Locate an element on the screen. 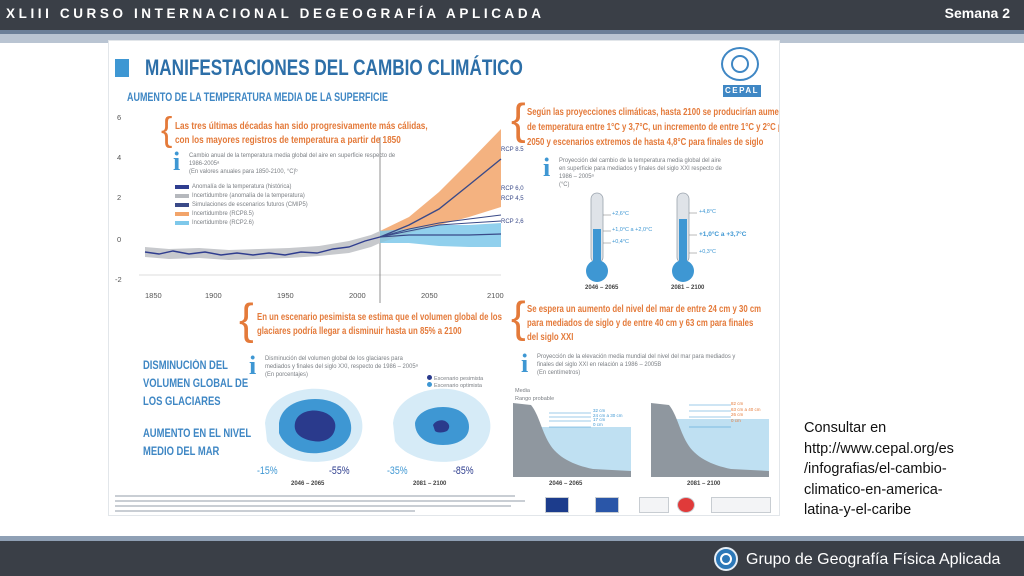 This screenshot has width=1024, height=576. title-marker is located at coordinates (122, 68).